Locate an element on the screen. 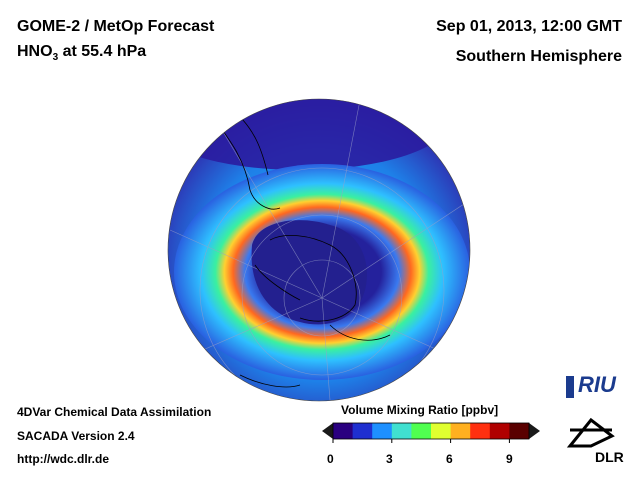 The width and height of the screenshot is (640, 480). dlr-logo-icon is located at coordinates (590, 432).